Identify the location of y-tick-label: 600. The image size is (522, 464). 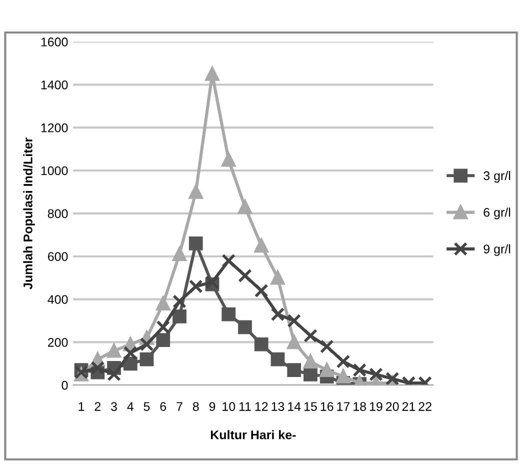
(58, 257).